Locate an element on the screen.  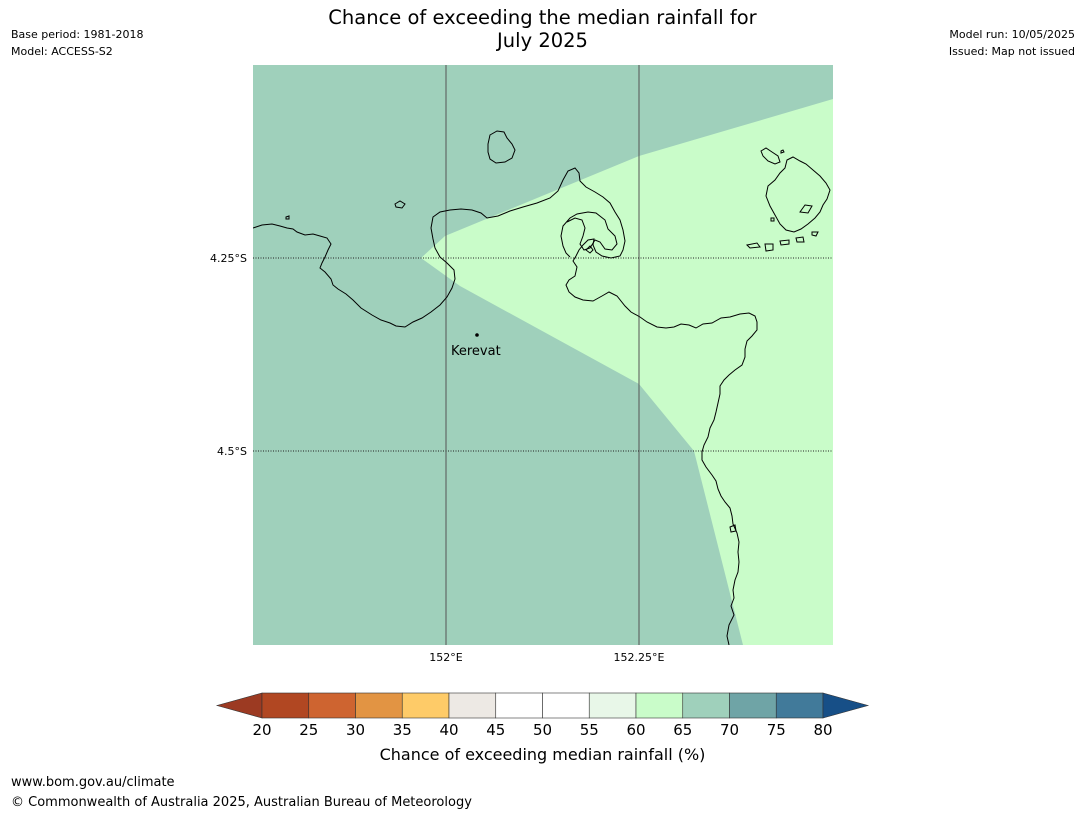
colorbar-tick: 60 is located at coordinates (635, 730).